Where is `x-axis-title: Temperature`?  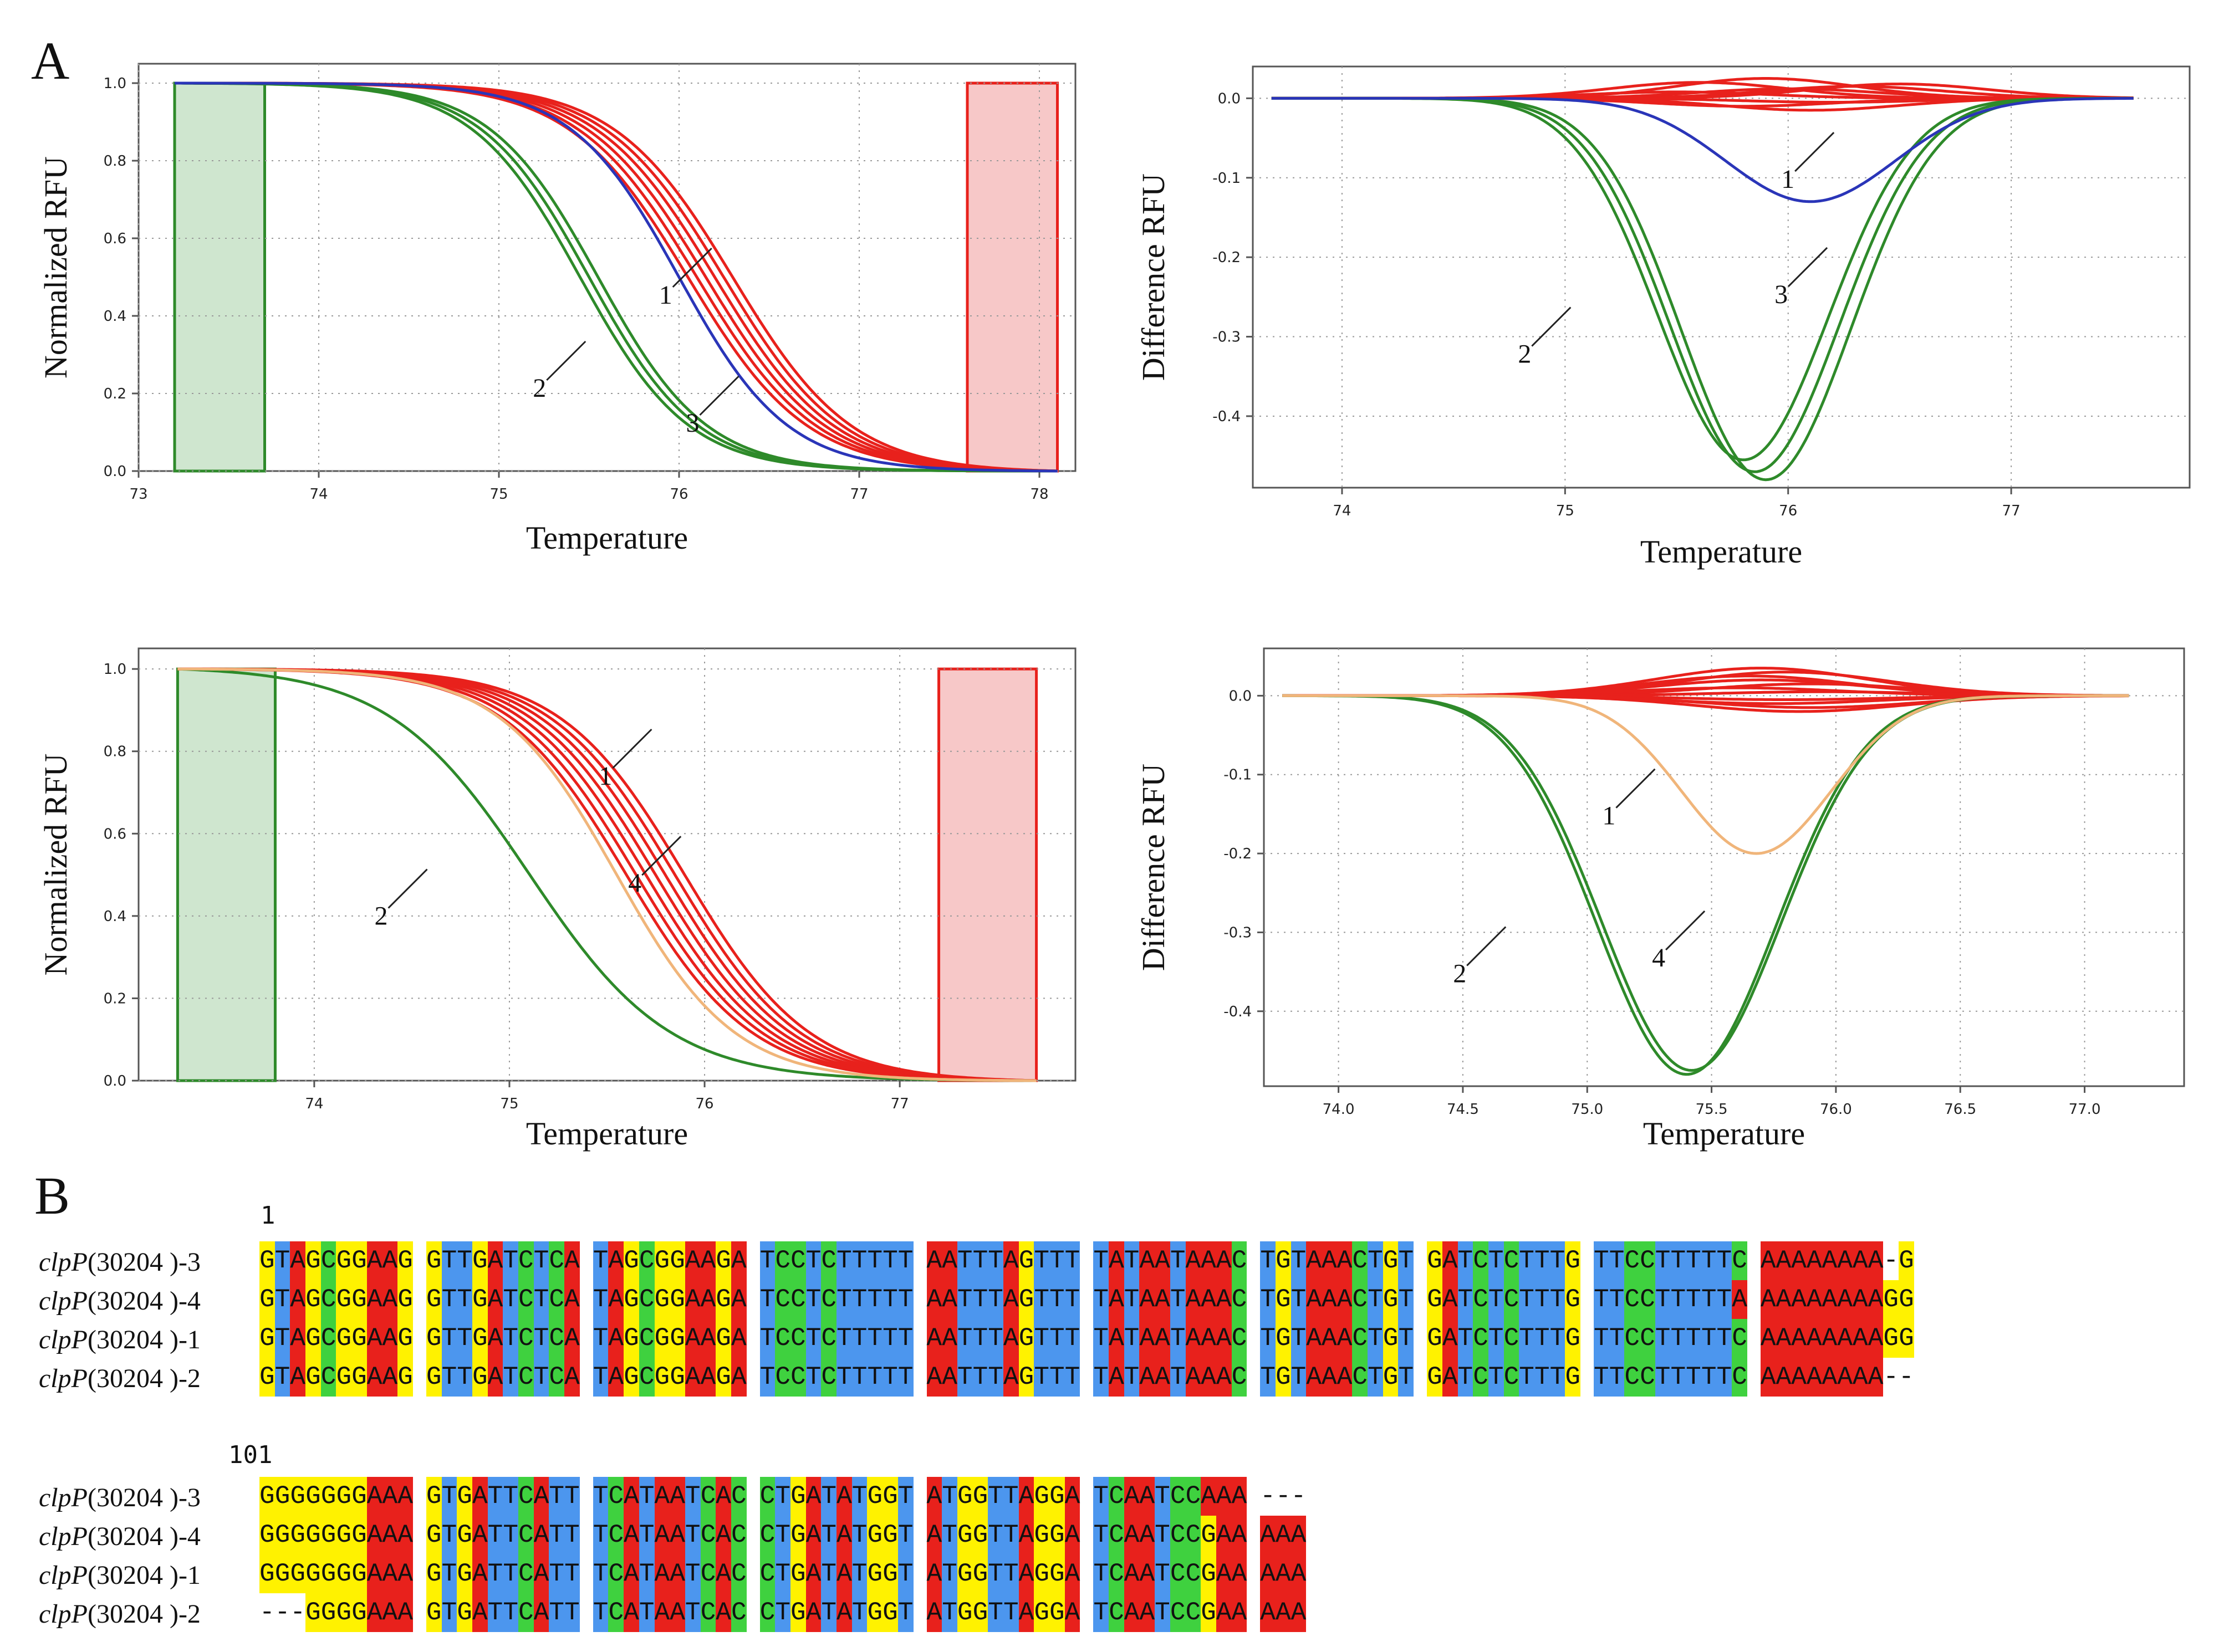 x-axis-title: Temperature is located at coordinates (1724, 1134).